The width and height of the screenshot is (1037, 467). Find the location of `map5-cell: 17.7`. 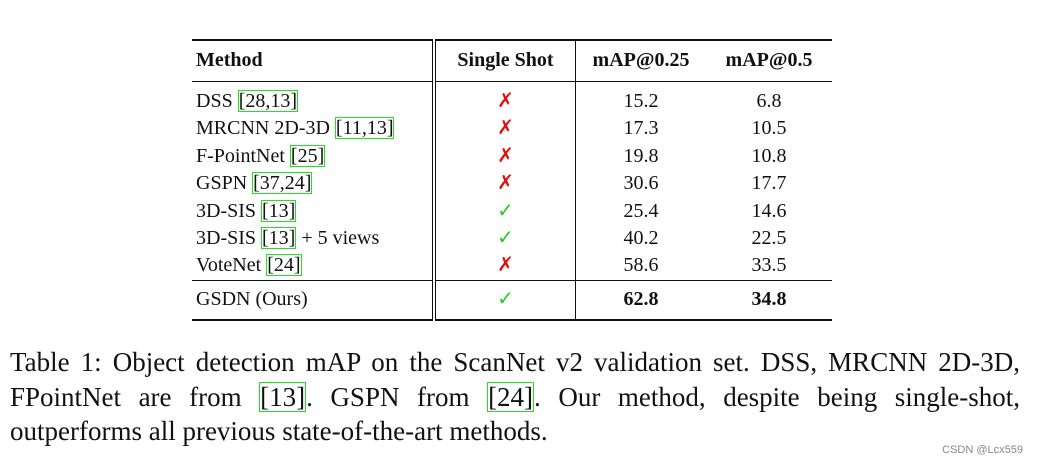

map5-cell: 17.7 is located at coordinates (769, 183).